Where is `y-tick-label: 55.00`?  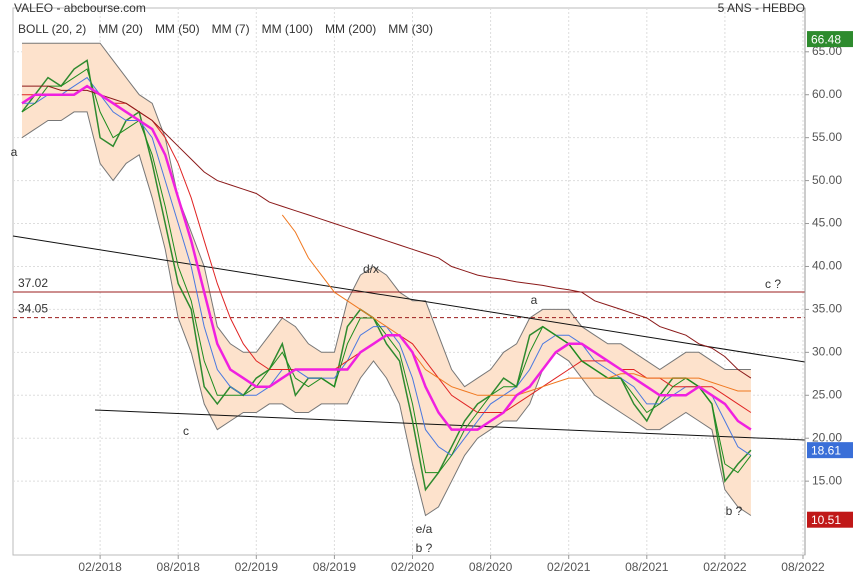 y-tick-label: 55.00 is located at coordinates (827, 137).